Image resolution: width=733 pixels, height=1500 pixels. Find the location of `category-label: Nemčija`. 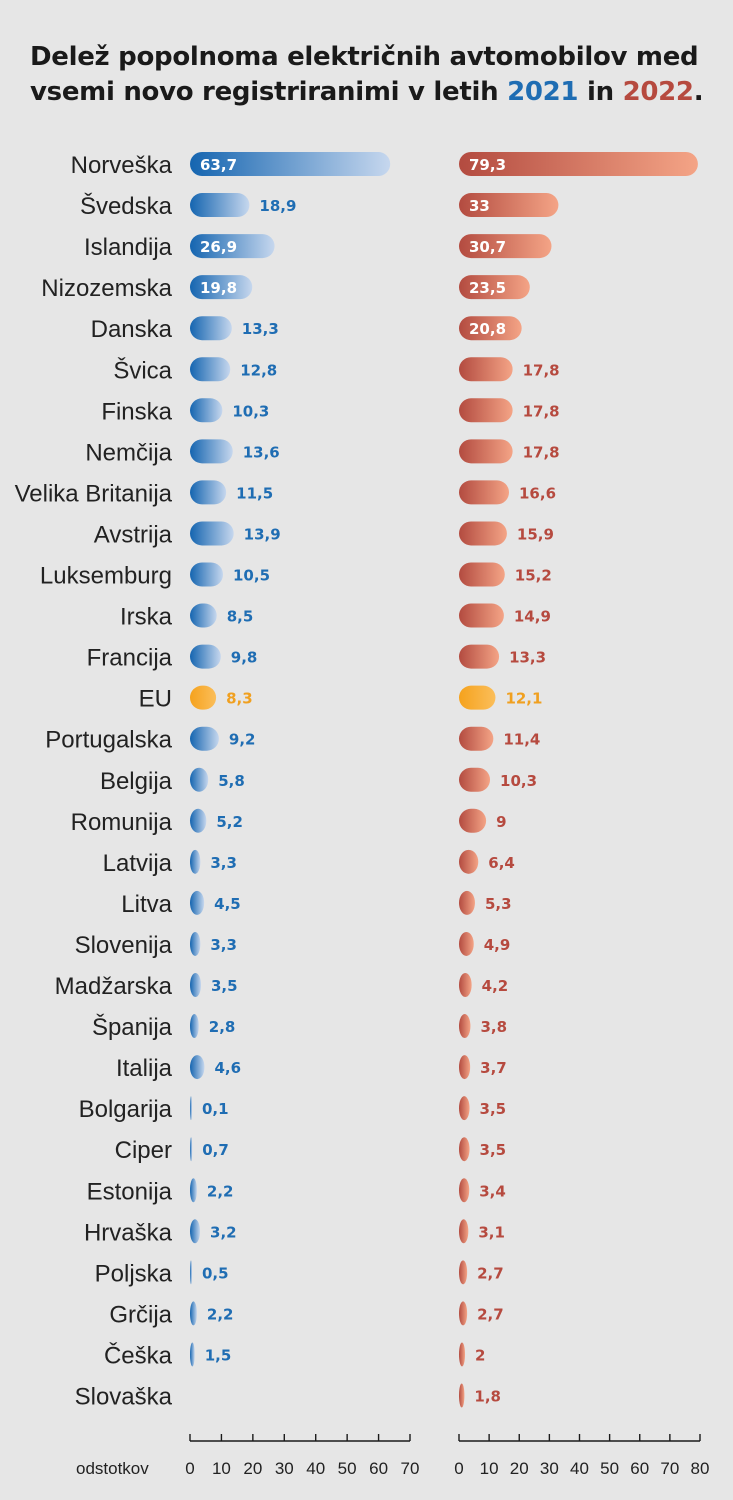

category-label: Nemčija is located at coordinates (128, 452).